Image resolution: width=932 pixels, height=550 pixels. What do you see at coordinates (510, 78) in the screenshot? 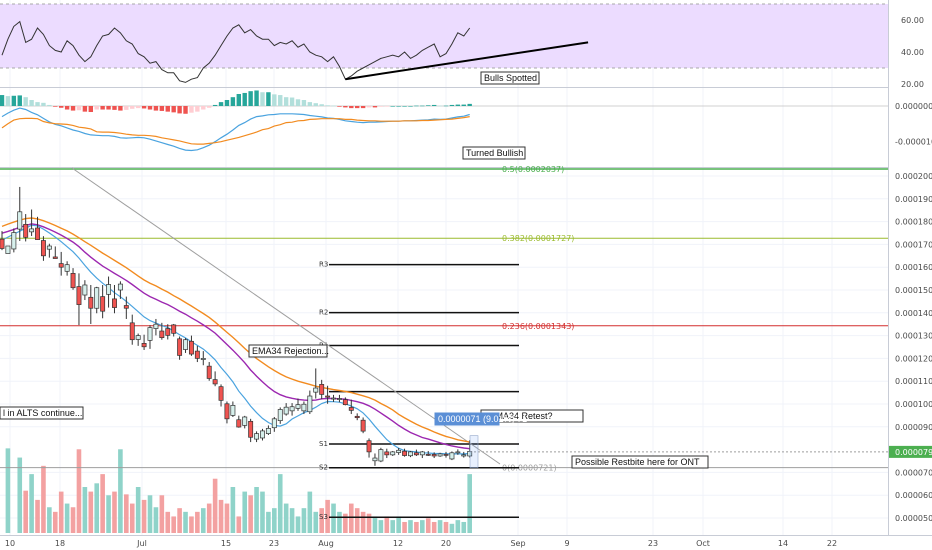
I see `annotation-text: Bulls Spotted` at bounding box center [510, 78].